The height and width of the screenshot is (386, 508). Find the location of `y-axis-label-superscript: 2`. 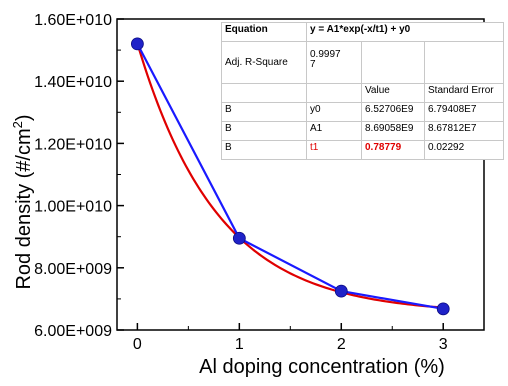

y-axis-label-superscript: 2 is located at coordinates (17, 124).